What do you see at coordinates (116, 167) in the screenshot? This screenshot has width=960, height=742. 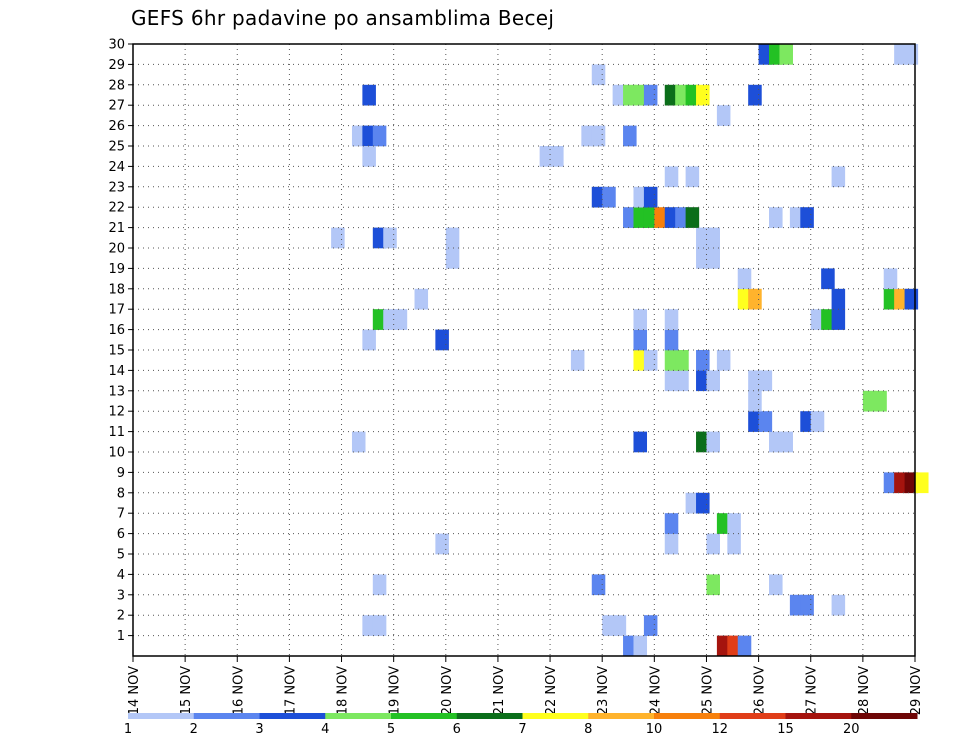 I see `y-tick-label: 24` at bounding box center [116, 167].